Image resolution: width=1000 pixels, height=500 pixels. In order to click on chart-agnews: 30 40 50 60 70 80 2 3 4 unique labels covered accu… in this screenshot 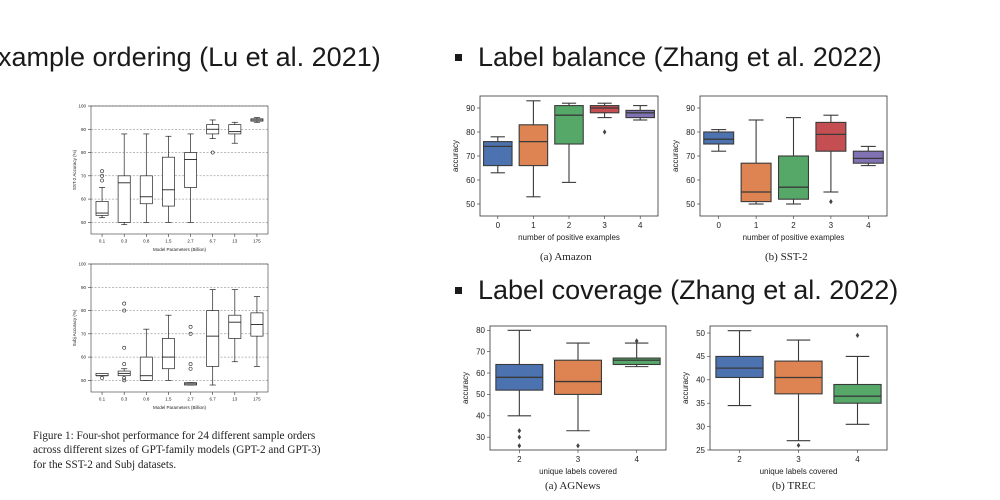, I will do `click(564, 400)`.